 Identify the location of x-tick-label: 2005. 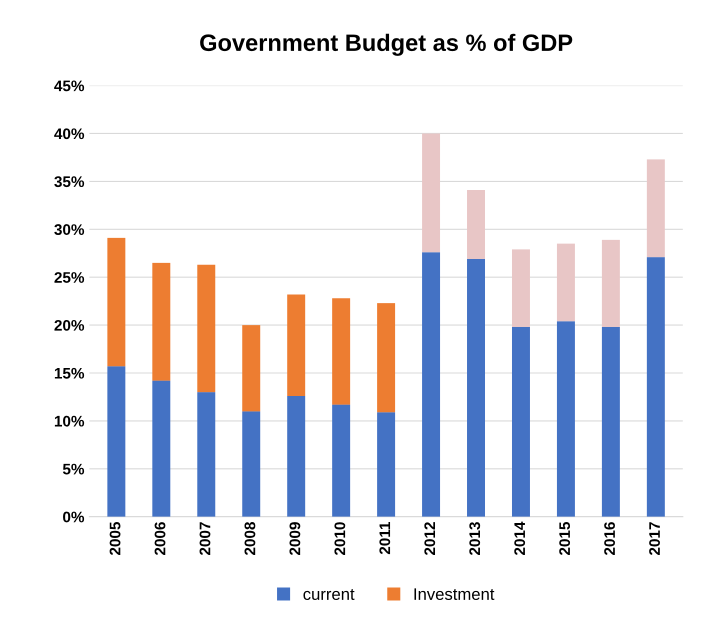
(115, 539).